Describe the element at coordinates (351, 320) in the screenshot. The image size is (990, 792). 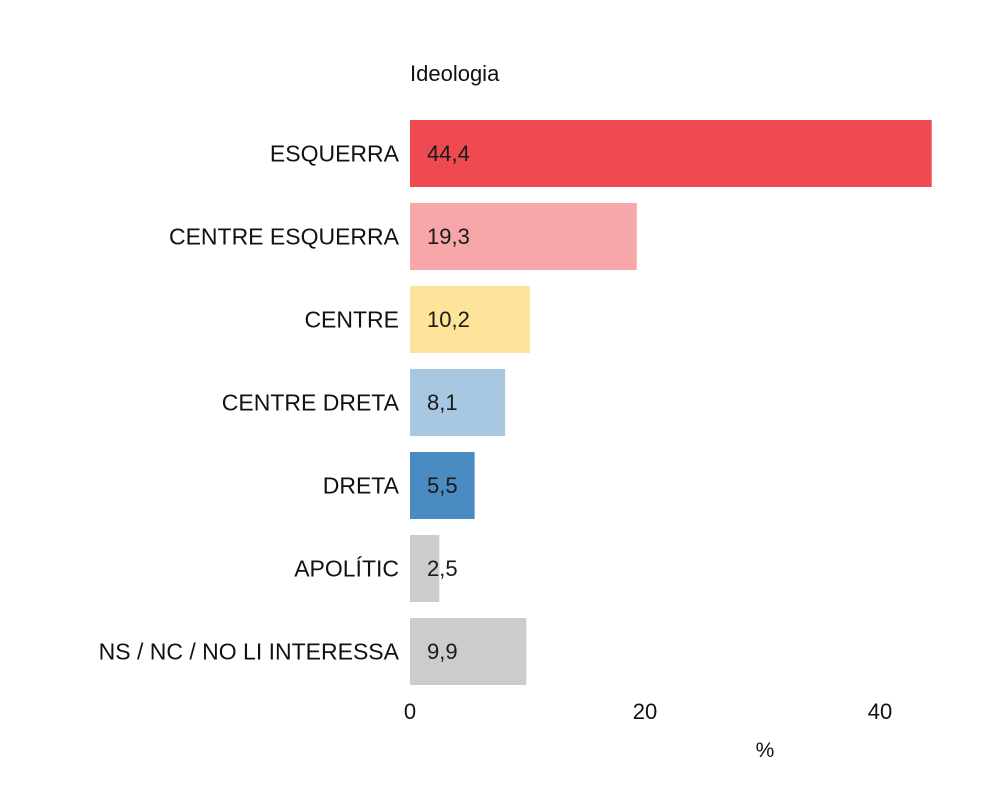
I see `category-label-2: CENTRE` at that location.